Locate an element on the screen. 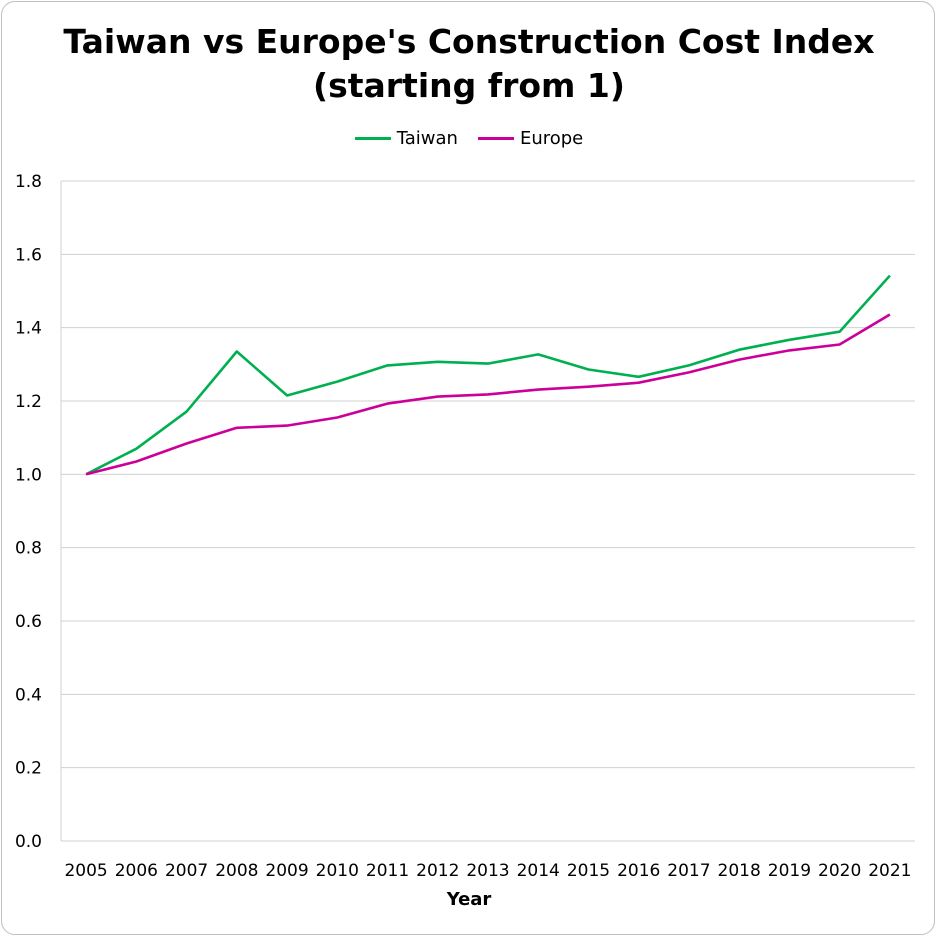  x-tick-label: 2010 is located at coordinates (337, 871).